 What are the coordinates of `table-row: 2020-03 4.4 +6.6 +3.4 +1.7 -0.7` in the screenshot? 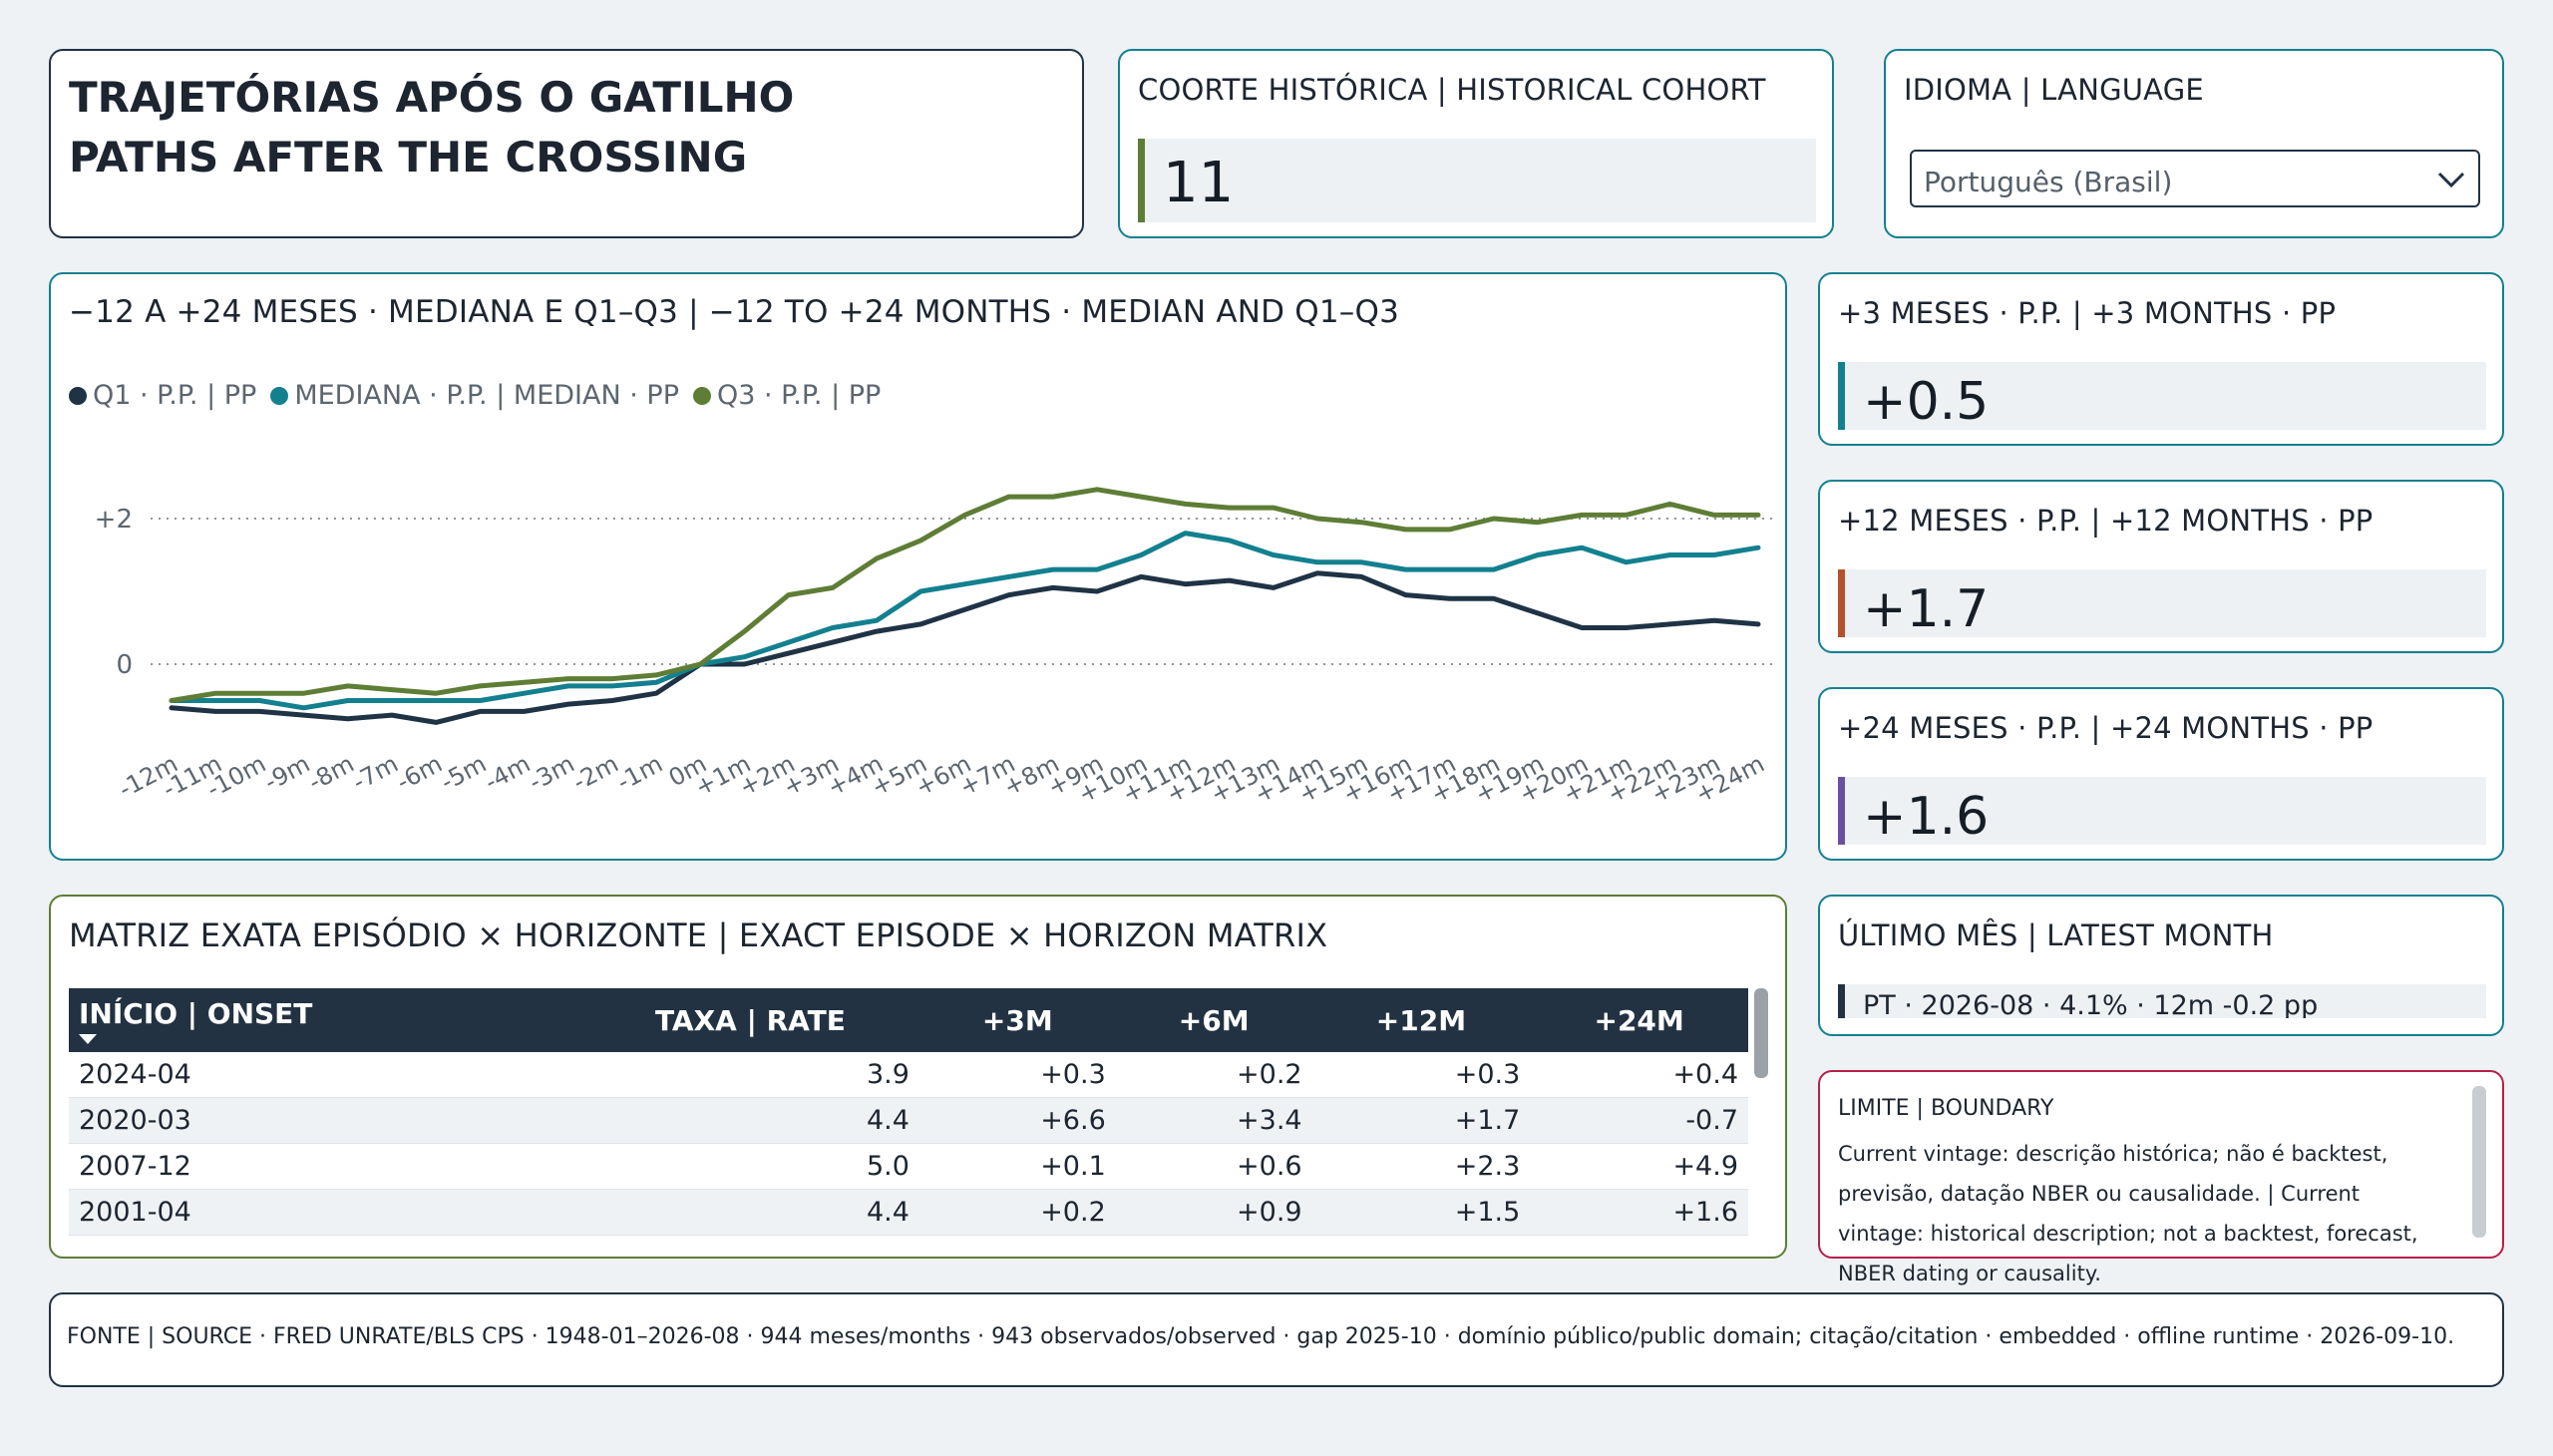 It's located at (909, 1120).